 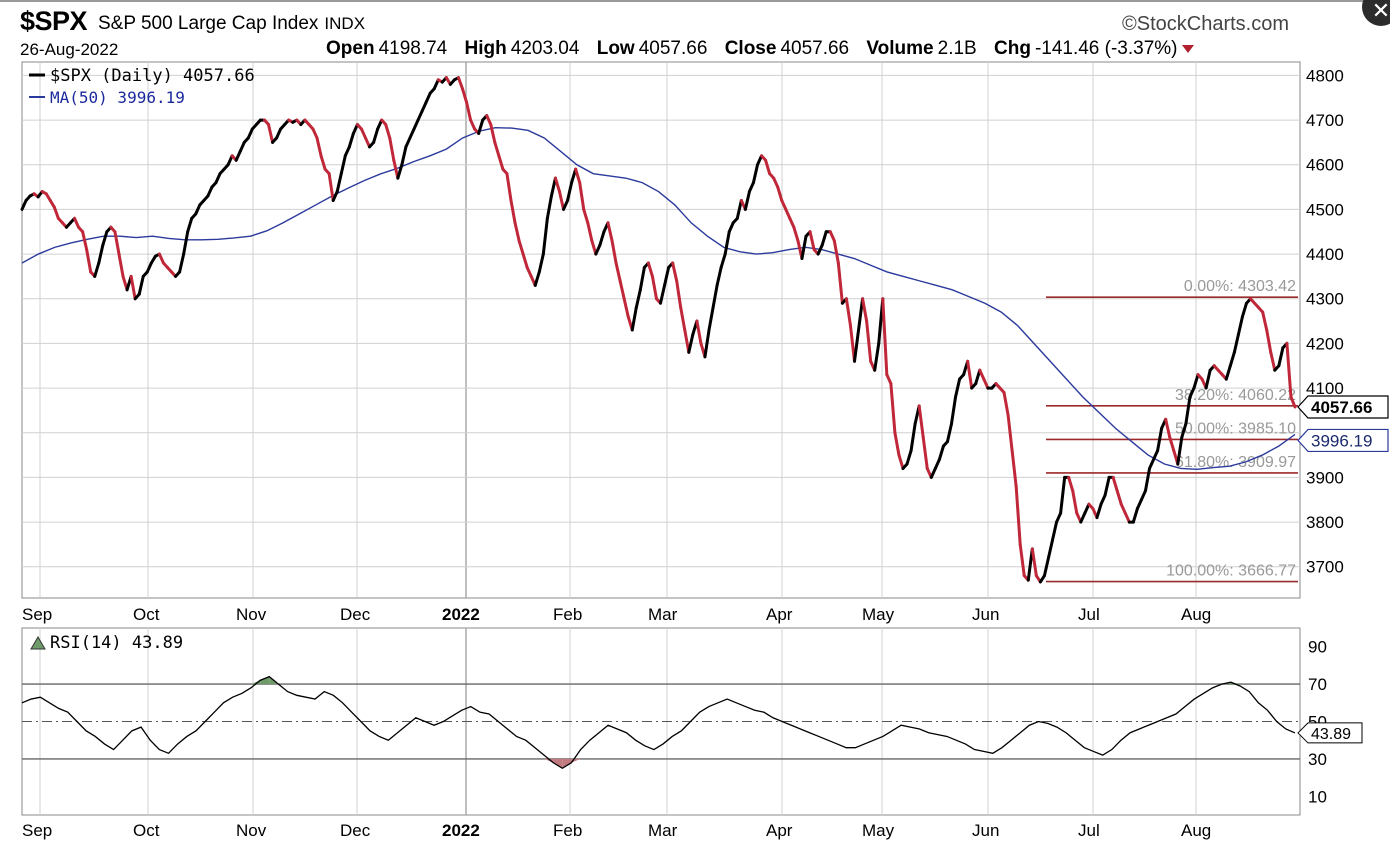 I want to click on rsi-x-tick-label: Feb, so click(x=567, y=830).